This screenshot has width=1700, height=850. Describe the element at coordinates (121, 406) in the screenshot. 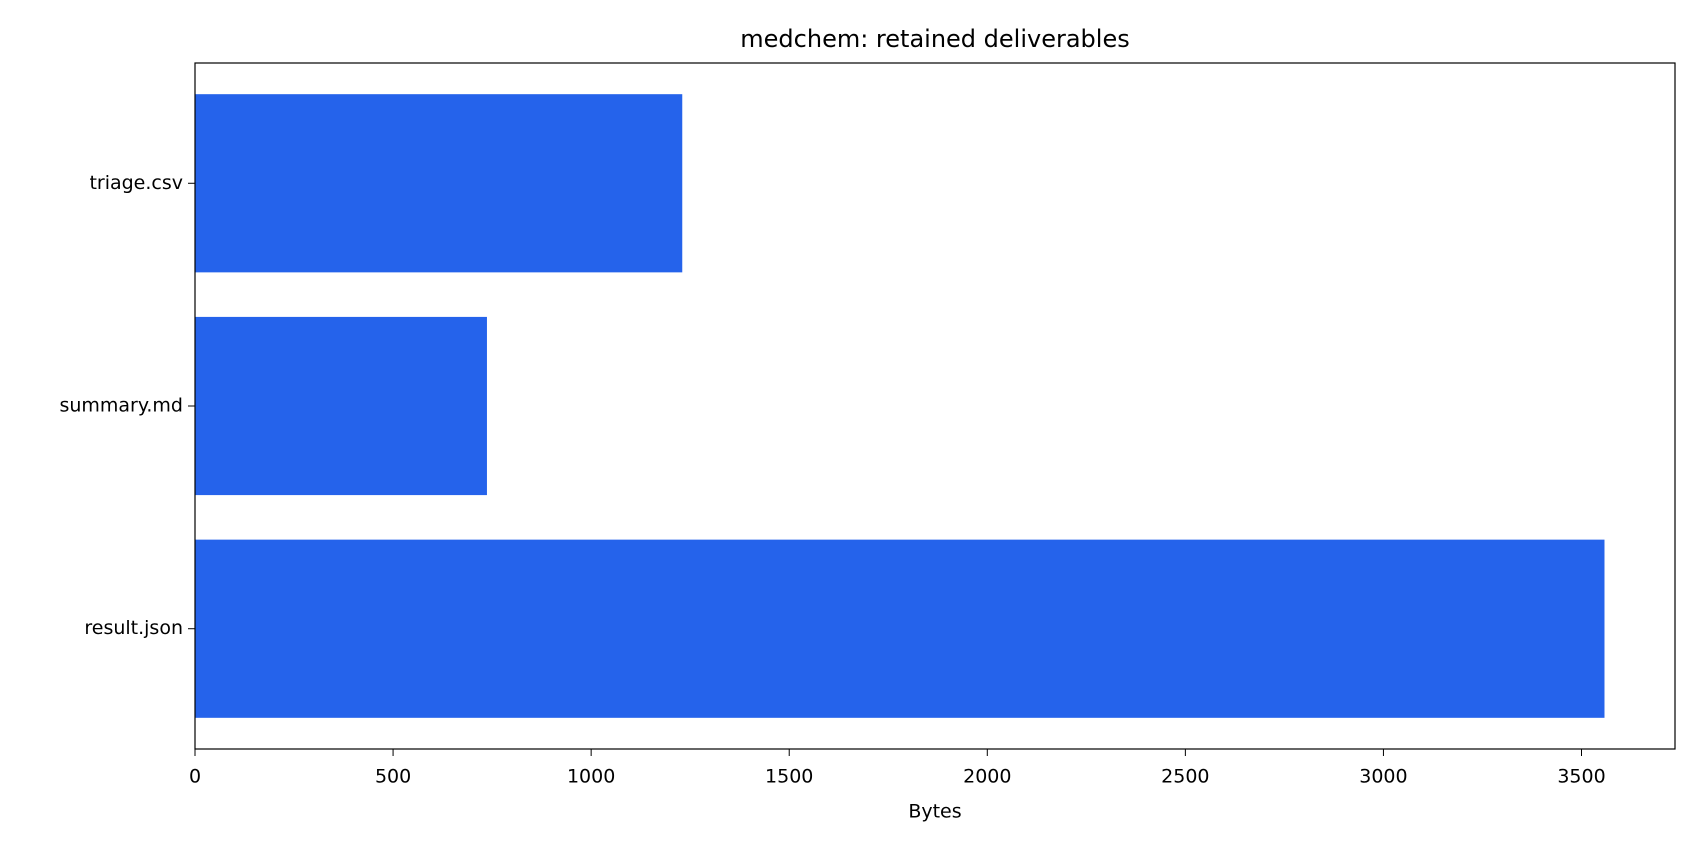

I see `y-tick-label: summary.md` at that location.